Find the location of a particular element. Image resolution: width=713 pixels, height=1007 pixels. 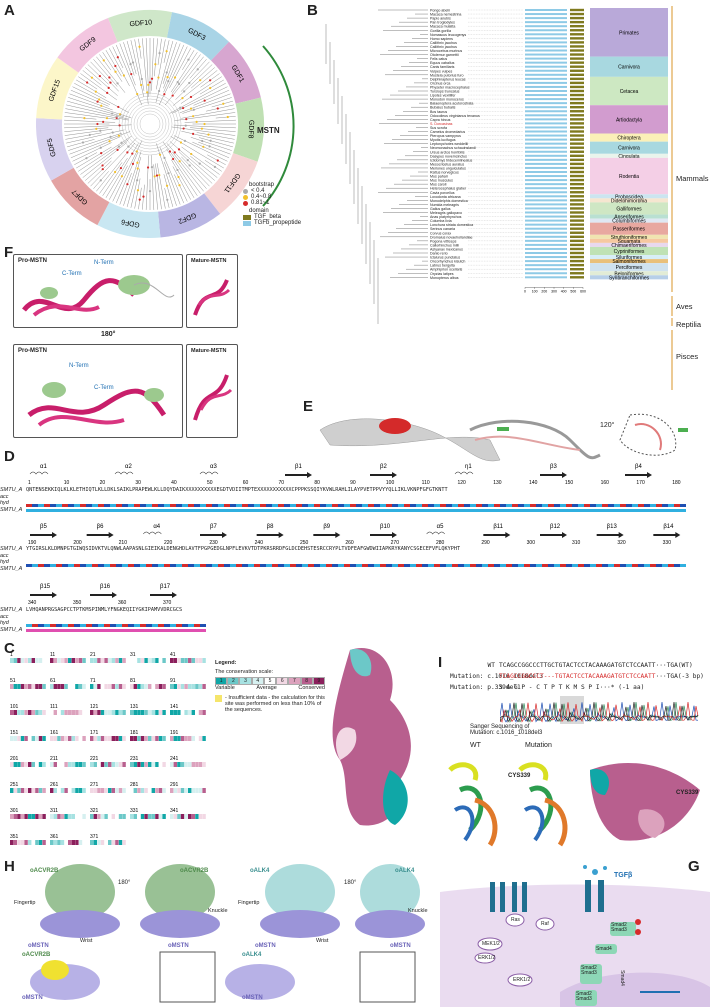

g-smad3-mid: Smad3 is located at coordinates (589, 973).